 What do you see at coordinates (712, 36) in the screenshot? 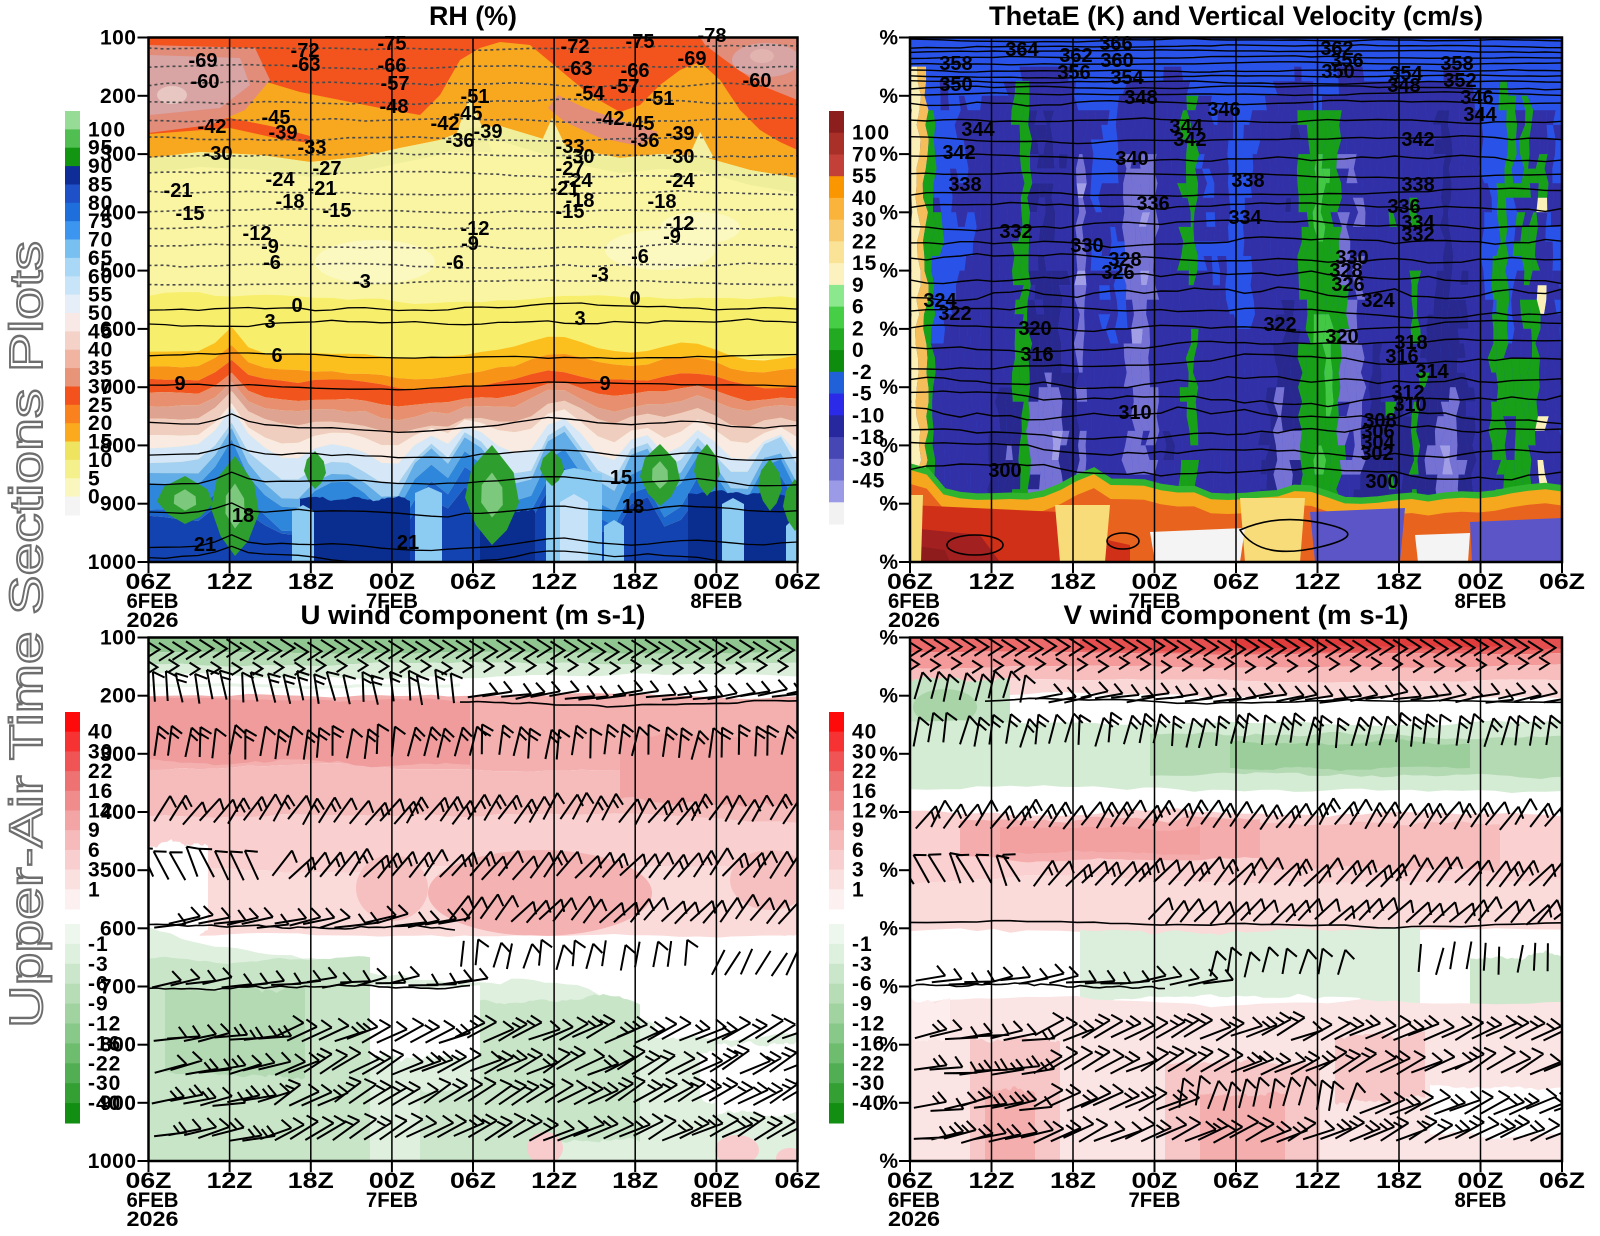
I see `svg-text: -78` at bounding box center [712, 36].